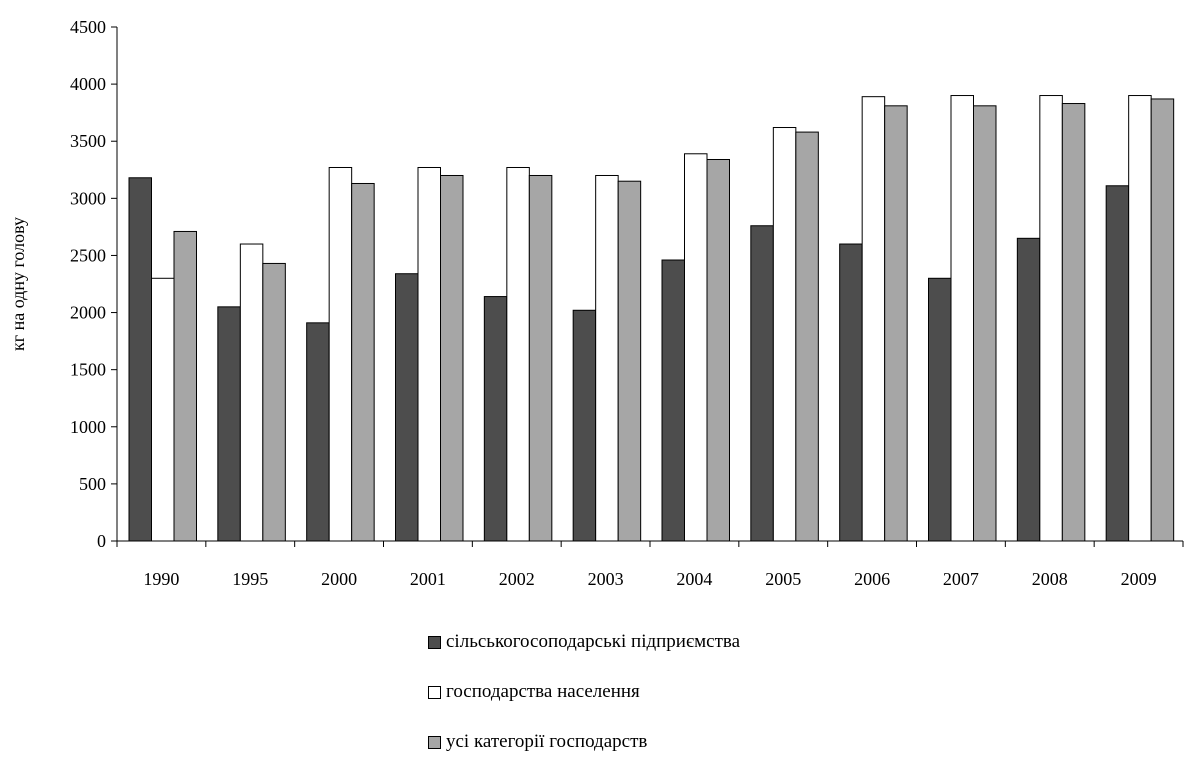 This screenshot has width=1189, height=780. I want to click on bar-all-categories-2008, so click(1073, 322).